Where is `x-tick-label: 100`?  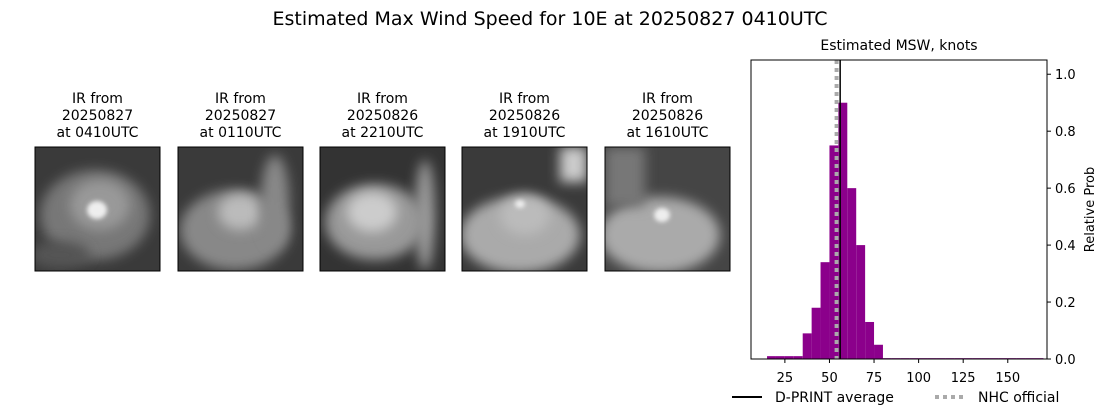 x-tick-label: 100 is located at coordinates (918, 378).